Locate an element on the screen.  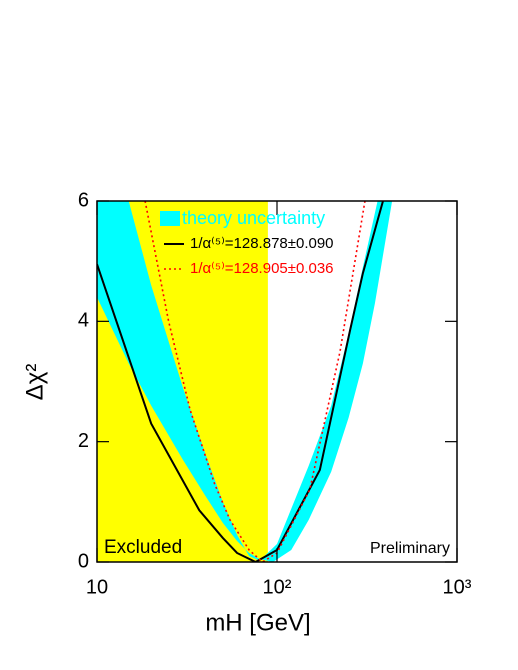
y-axis-label: Δχ² is located at coordinates (34, 382).